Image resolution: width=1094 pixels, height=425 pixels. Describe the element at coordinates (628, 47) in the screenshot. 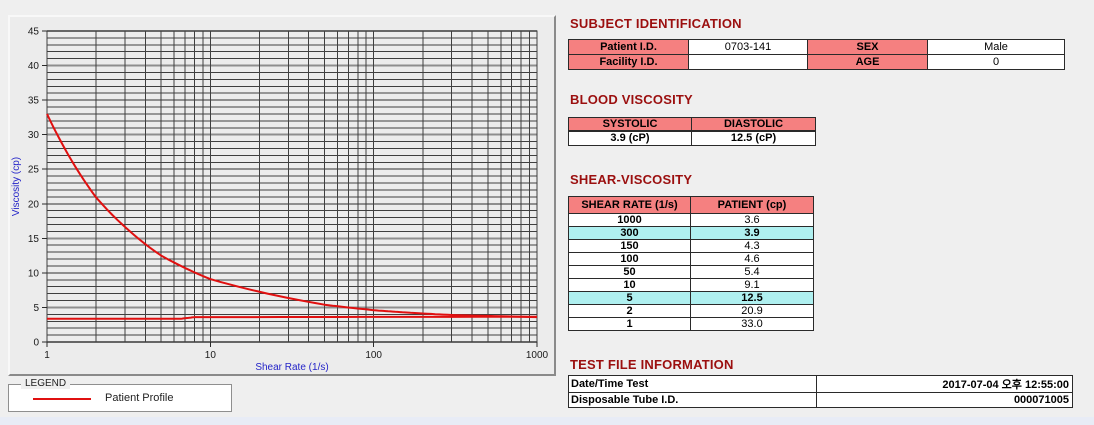

I see `patient-id-label: Patient I.D.` at that location.